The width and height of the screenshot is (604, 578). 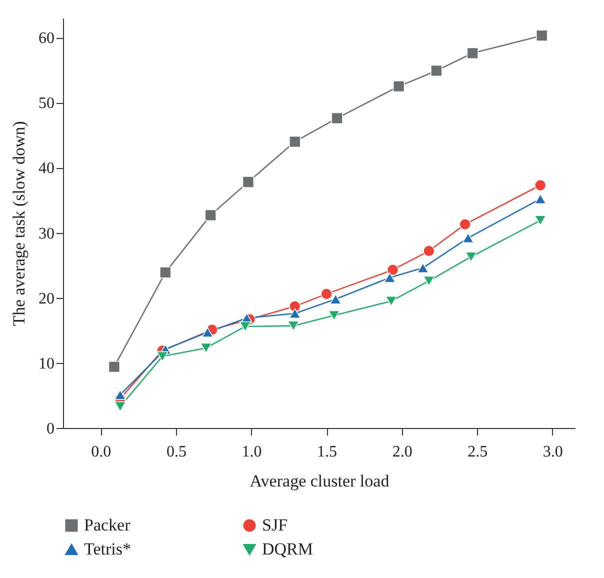 I want to click on x-tick-label: 1.5, so click(x=327, y=452).